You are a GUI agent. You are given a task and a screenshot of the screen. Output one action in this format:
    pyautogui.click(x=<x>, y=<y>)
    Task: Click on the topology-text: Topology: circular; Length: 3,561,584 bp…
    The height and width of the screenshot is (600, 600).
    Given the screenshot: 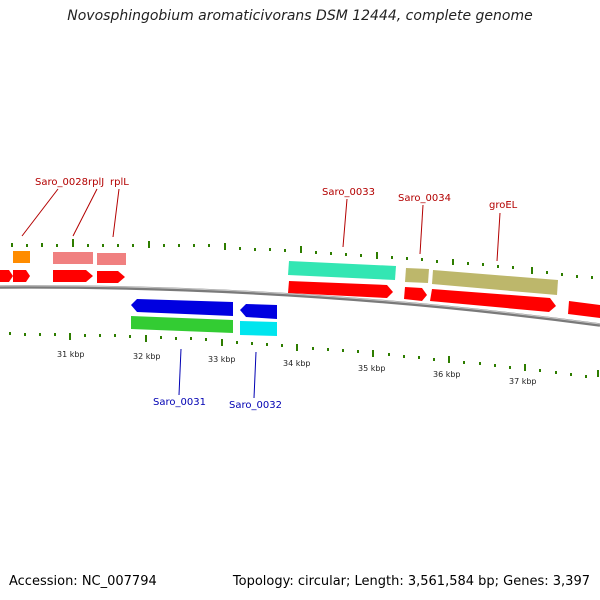 What is the action you would take?
    pyautogui.click(x=411, y=581)
    